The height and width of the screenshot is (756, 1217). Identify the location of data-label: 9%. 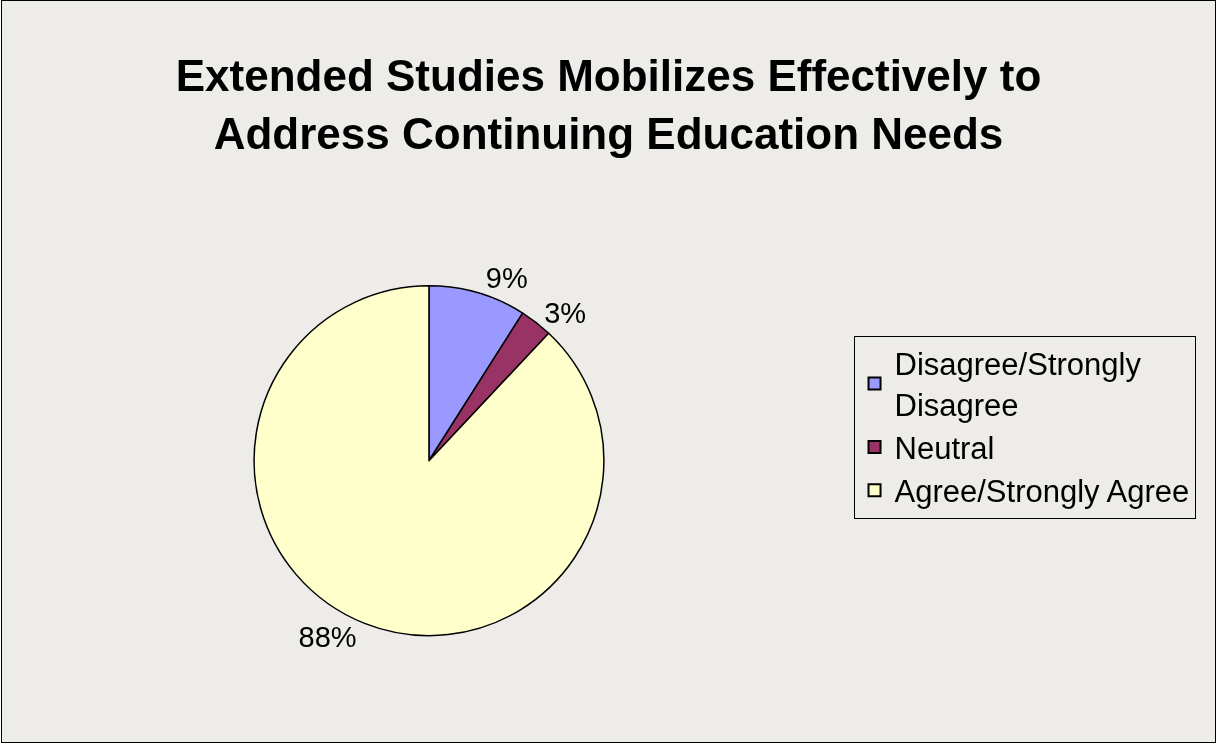
(506, 278).